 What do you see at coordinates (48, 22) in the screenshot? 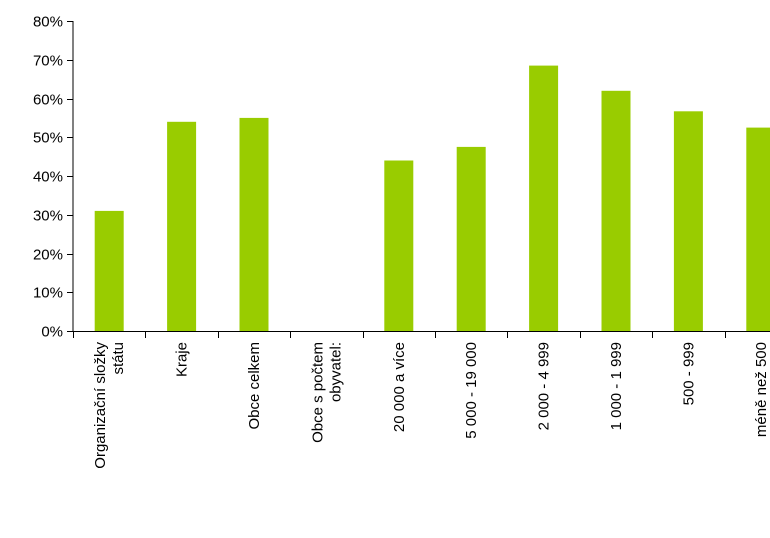
I see `y-tick-label: 80%` at bounding box center [48, 22].